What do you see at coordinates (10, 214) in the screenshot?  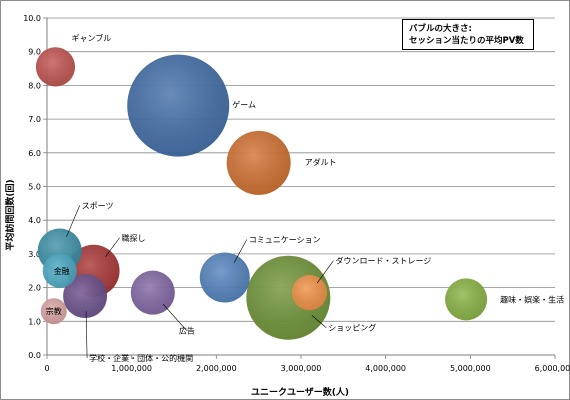 I see `y-axis-title: 平均訪問回数(回)` at bounding box center [10, 214].